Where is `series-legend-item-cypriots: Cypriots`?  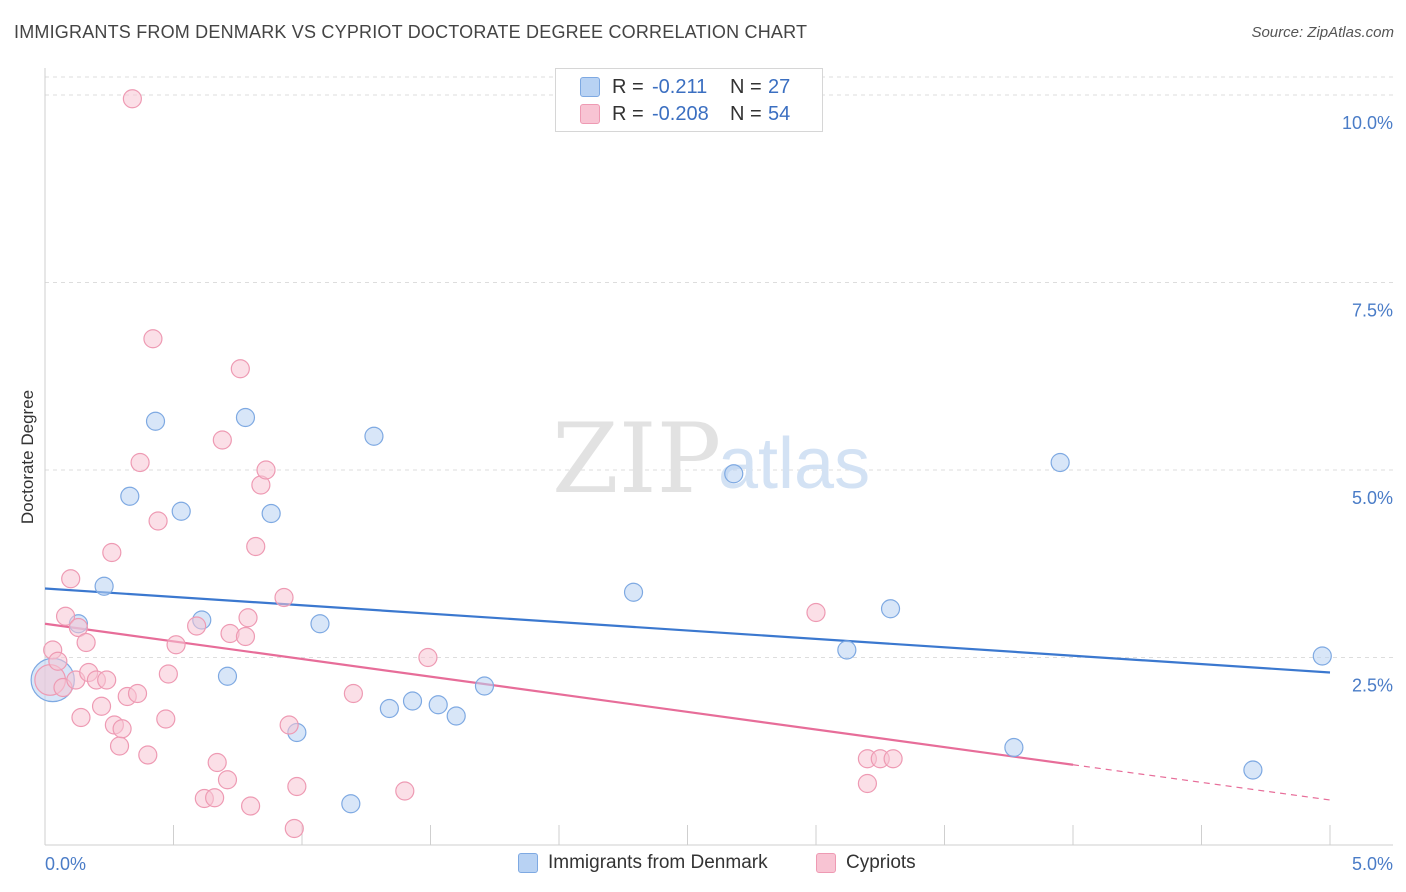 series-legend-item-cypriots: Cypriots is located at coordinates (866, 863).